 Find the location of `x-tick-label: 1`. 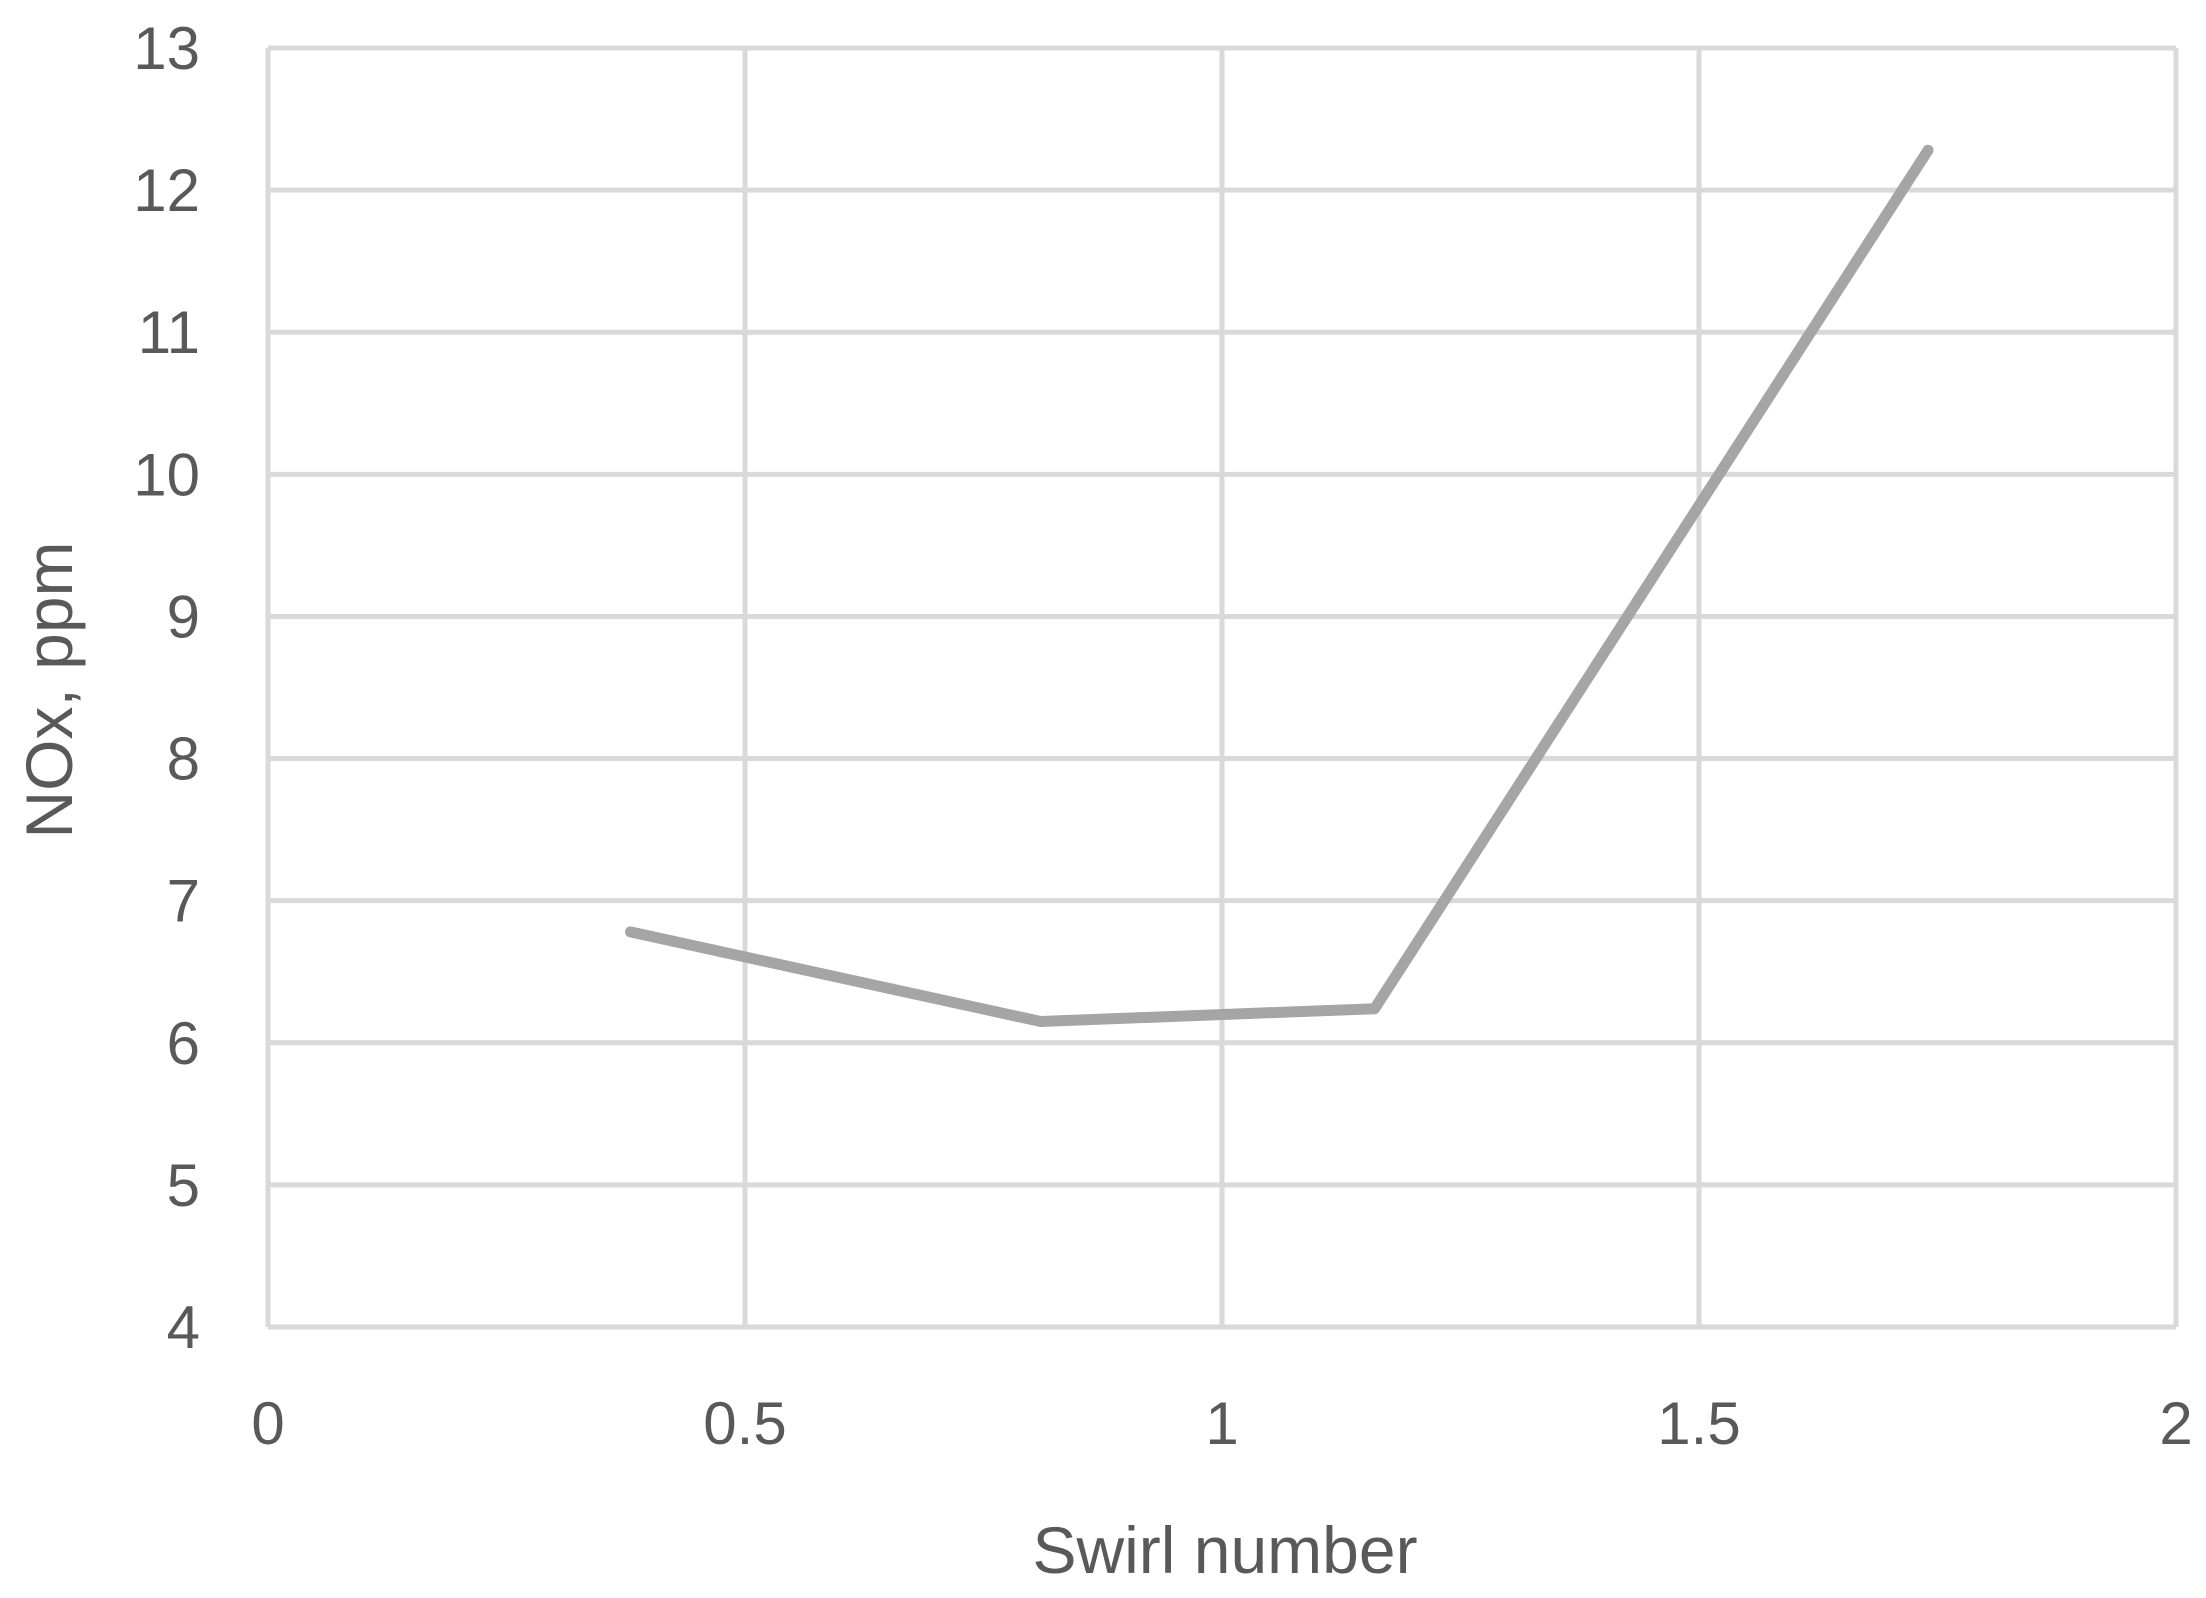

x-tick-label: 1 is located at coordinates (1221, 1423).